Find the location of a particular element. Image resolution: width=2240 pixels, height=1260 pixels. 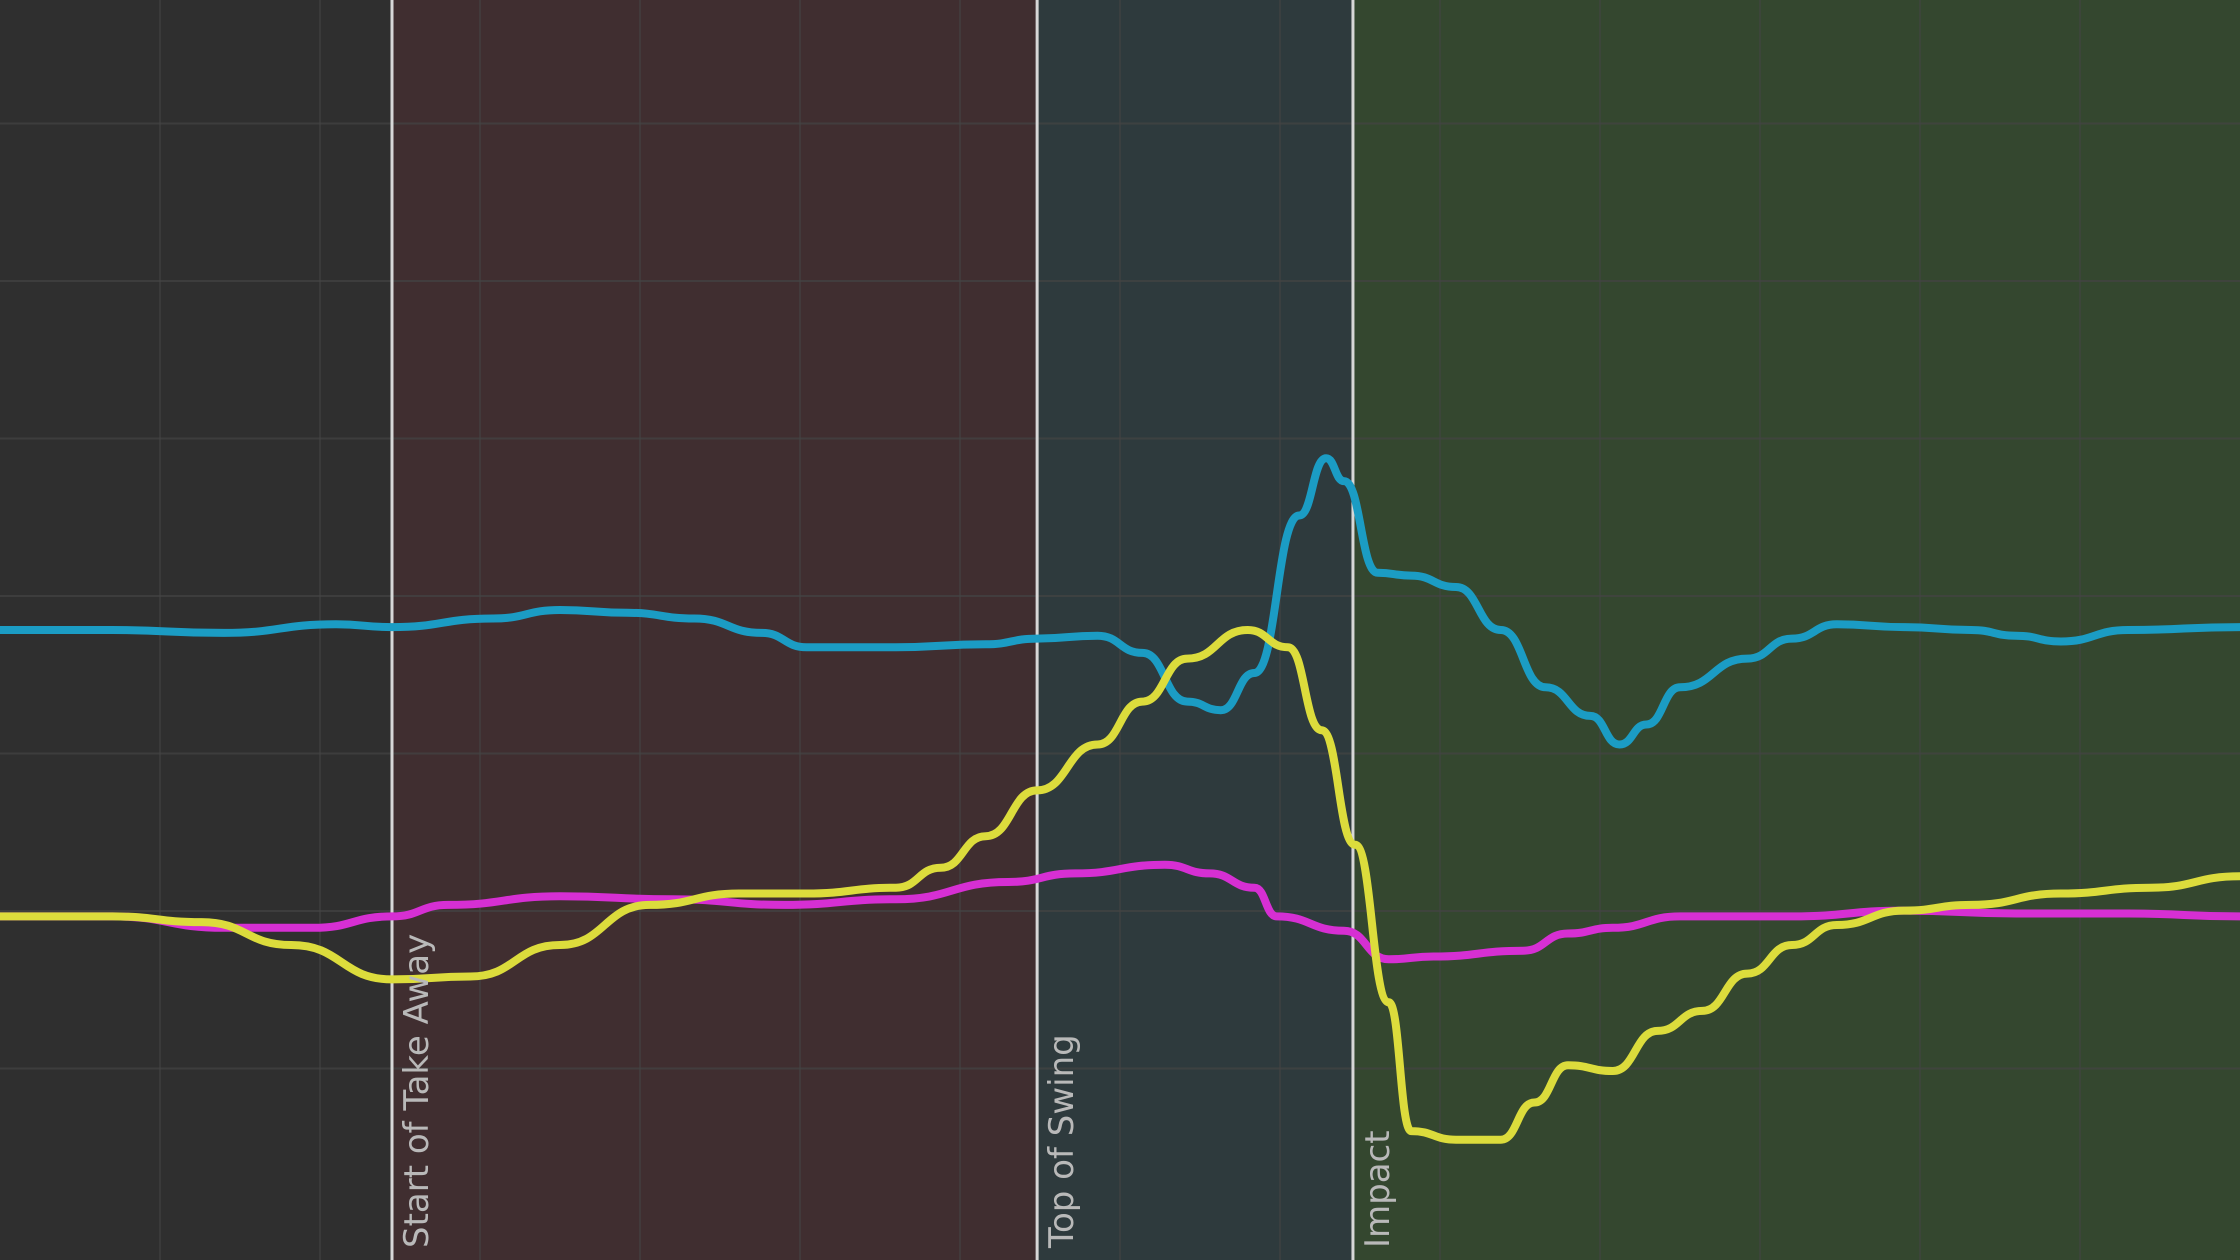

phase-band-downswing is located at coordinates (1195, 630).